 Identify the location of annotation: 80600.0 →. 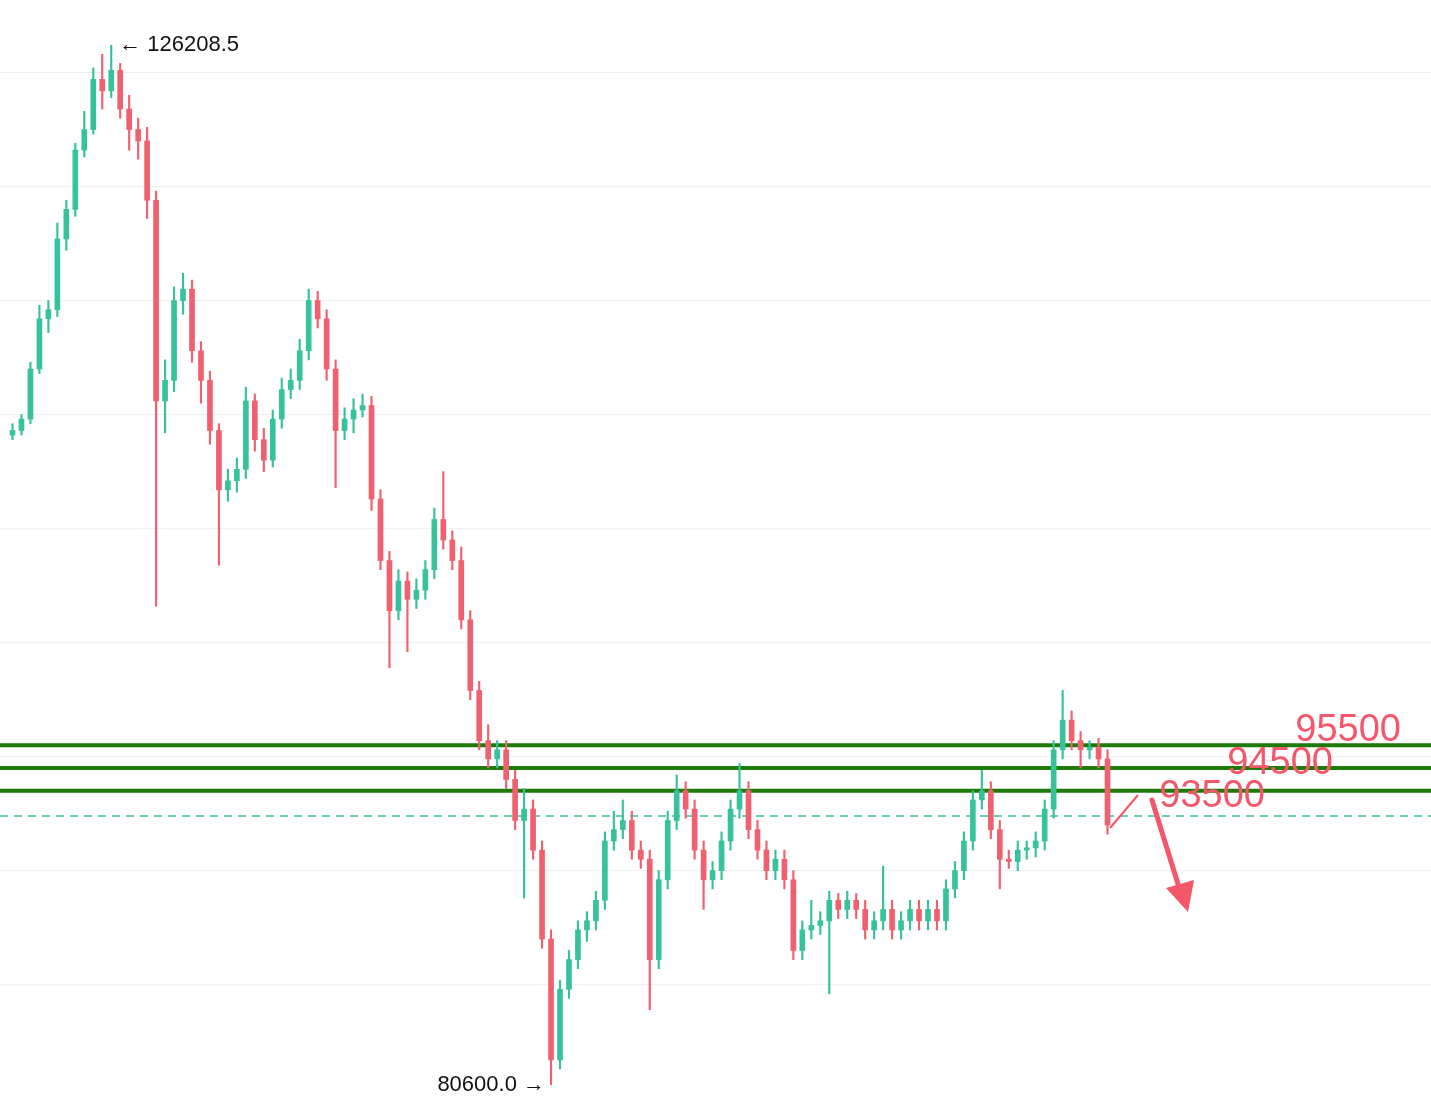
(491, 1084).